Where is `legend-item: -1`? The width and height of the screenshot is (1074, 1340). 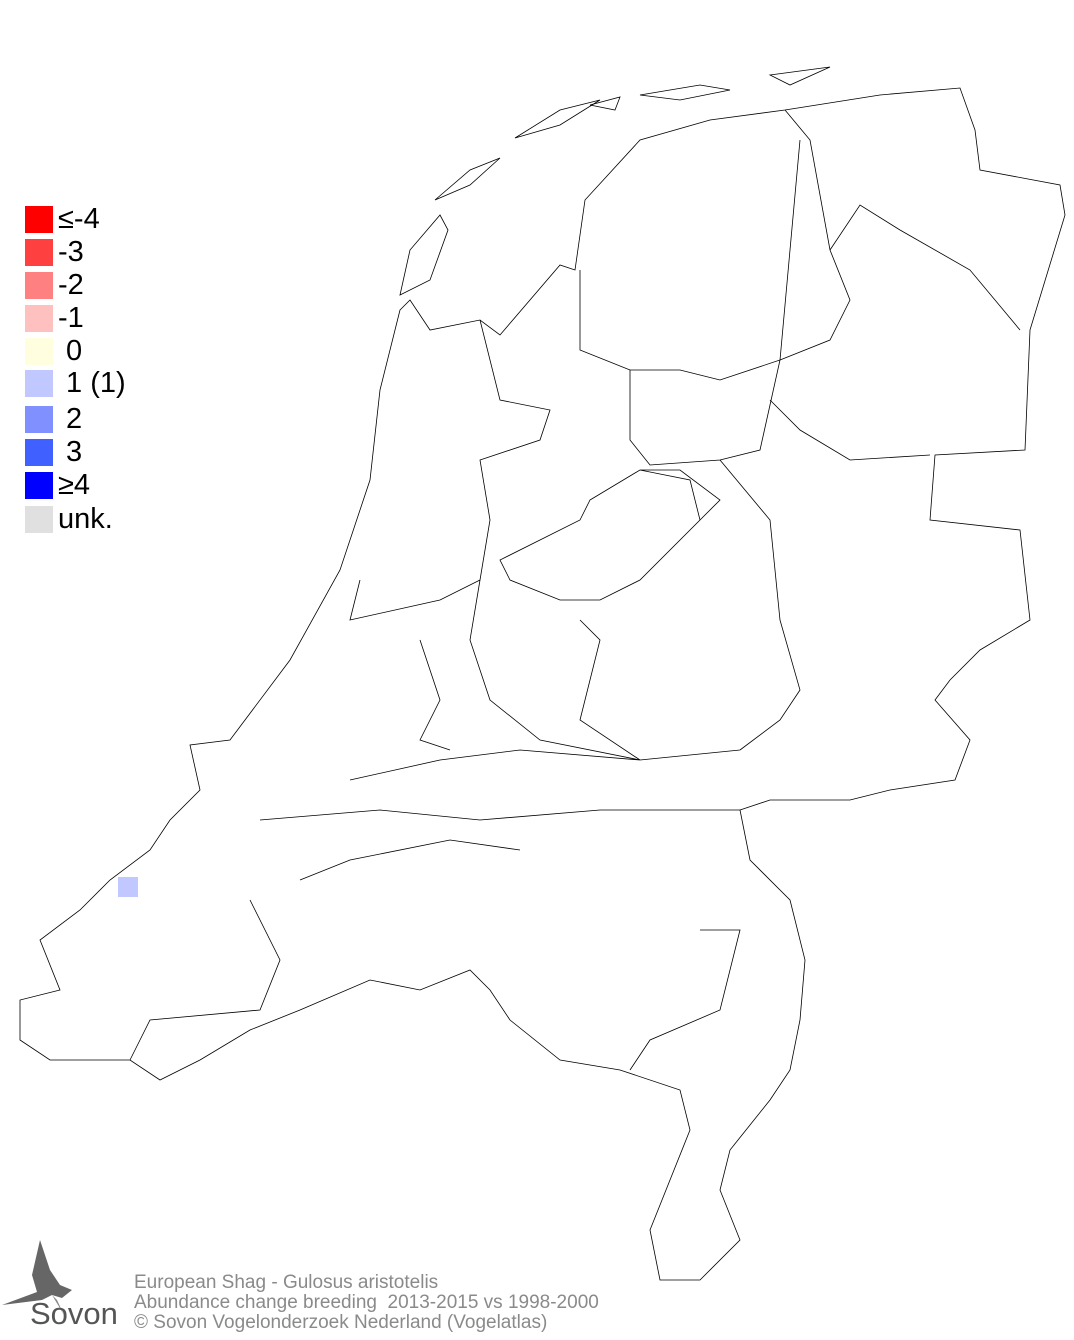
legend-item: -1 is located at coordinates (54, 318).